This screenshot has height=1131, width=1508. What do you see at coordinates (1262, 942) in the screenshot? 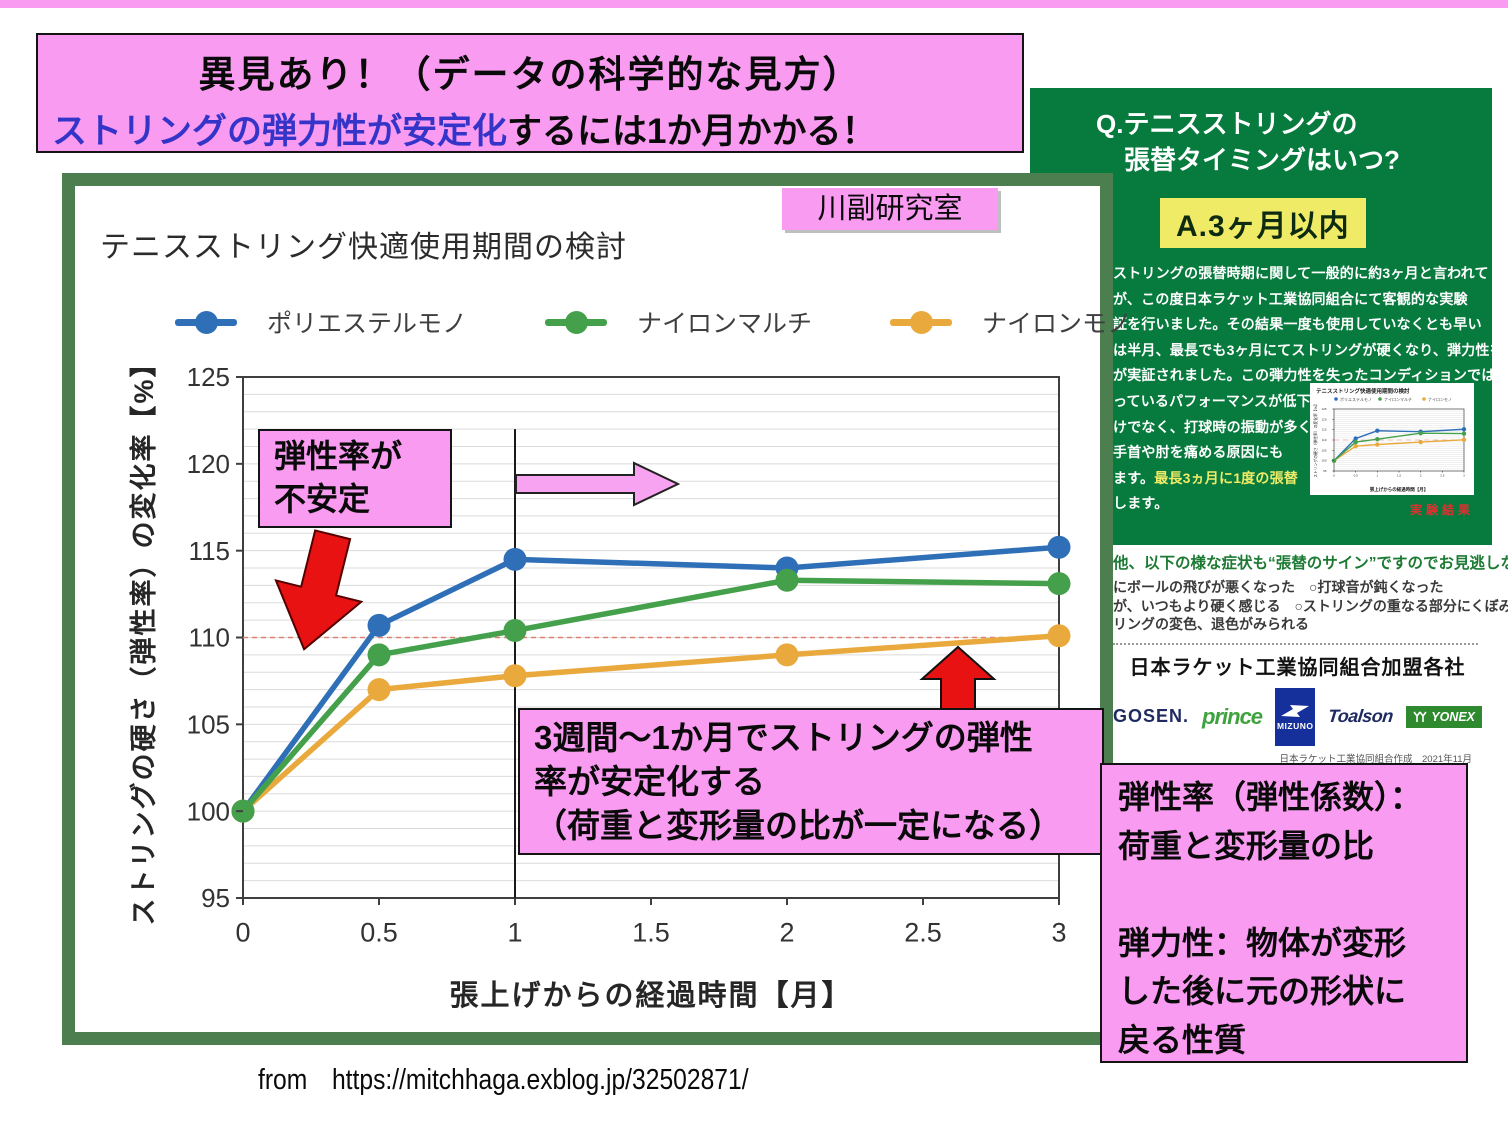
I see `text-line: 弾力性：物体が変形` at bounding box center [1262, 942].